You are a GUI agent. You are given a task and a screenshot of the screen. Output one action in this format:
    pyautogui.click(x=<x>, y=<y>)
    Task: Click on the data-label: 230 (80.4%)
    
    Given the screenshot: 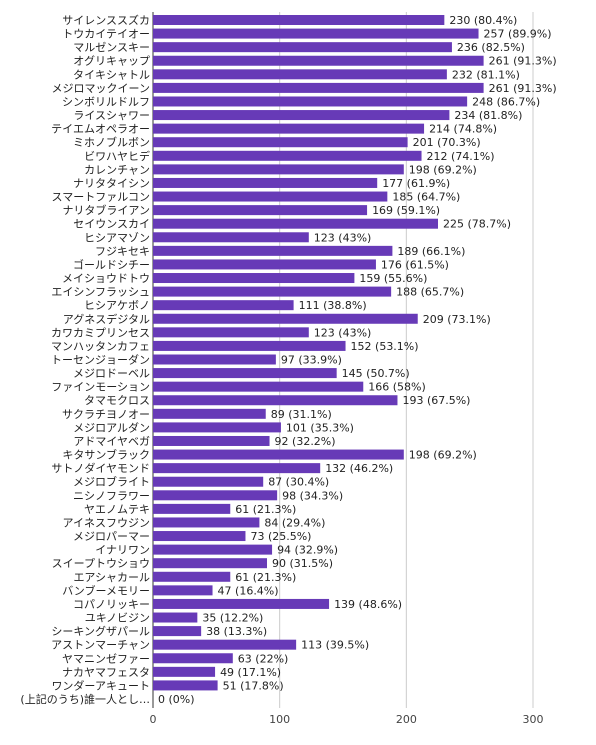 What is the action you would take?
    pyautogui.click(x=483, y=20)
    